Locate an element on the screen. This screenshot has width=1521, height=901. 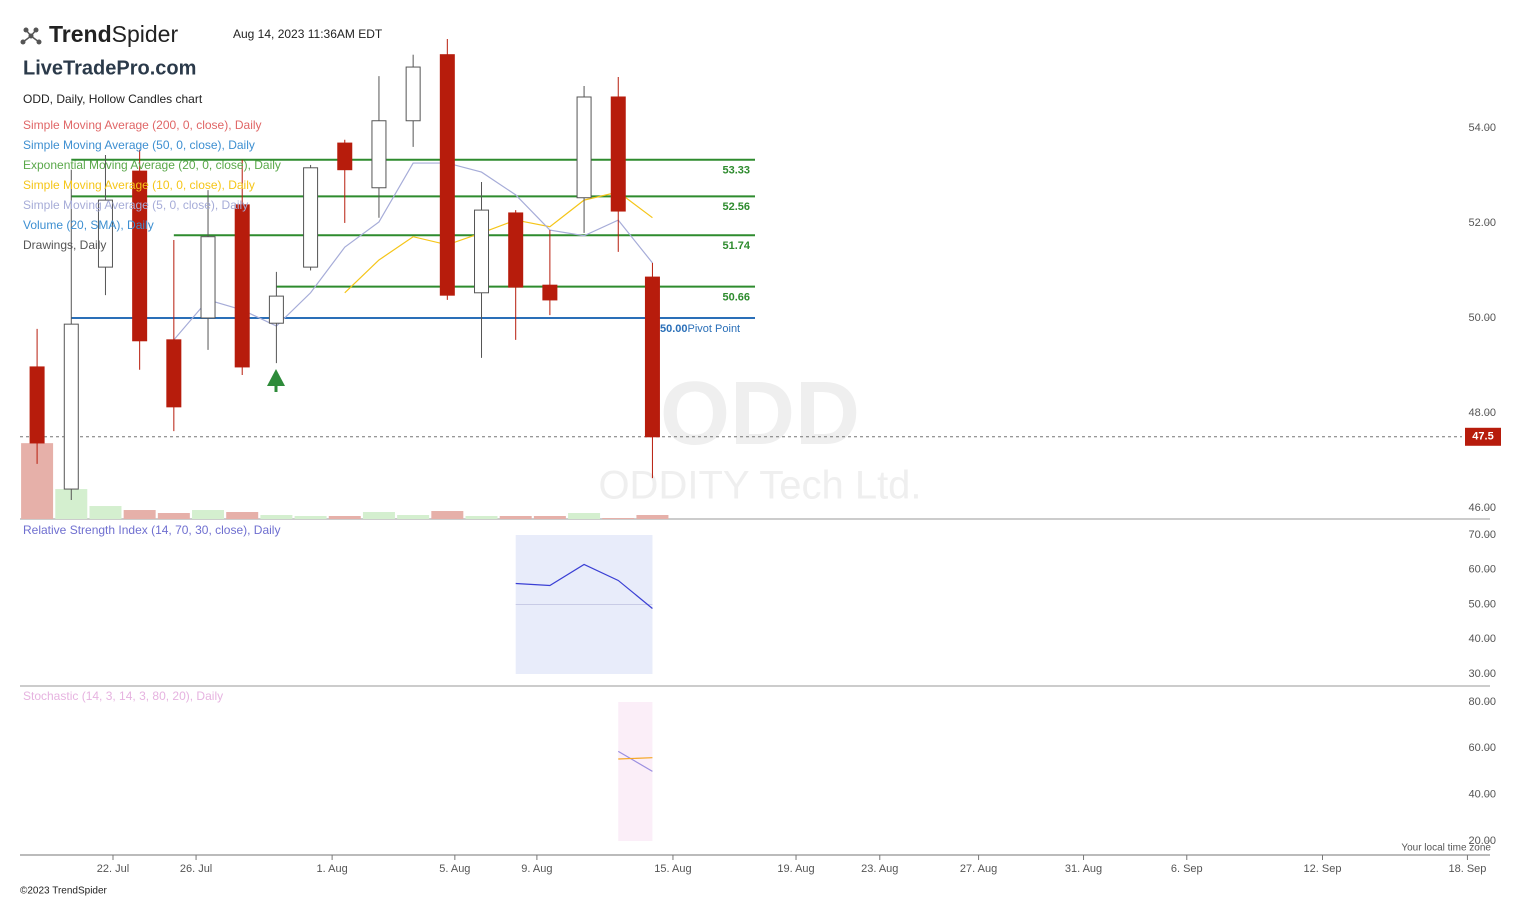
brand: TrendSpider is located at coordinates (113, 34).